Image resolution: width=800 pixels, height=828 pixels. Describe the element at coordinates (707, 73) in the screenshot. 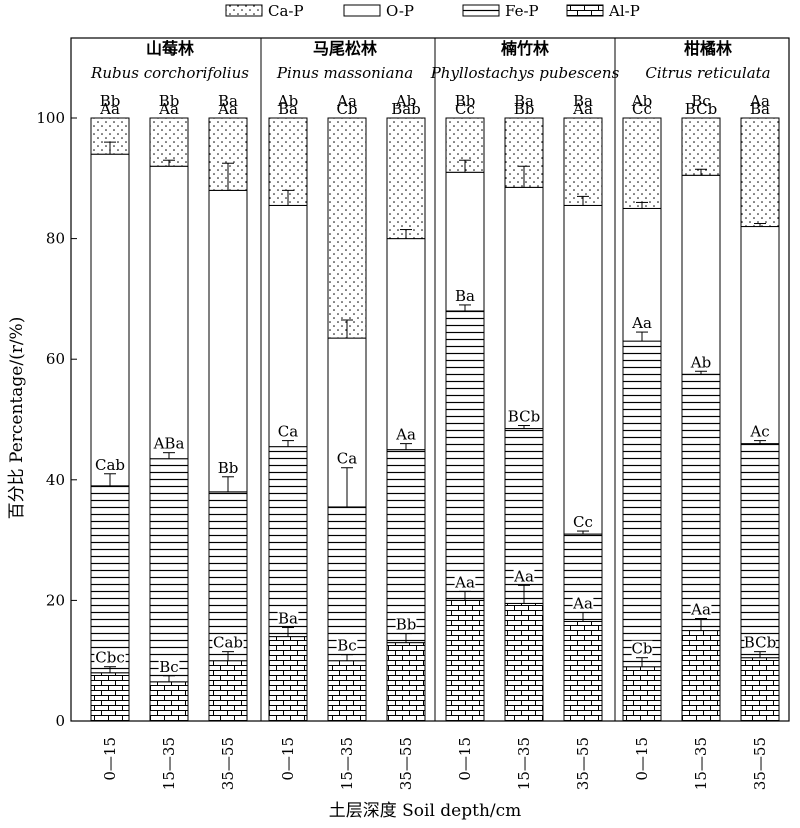

I see `group-title-latin: Citrus reticulata` at that location.